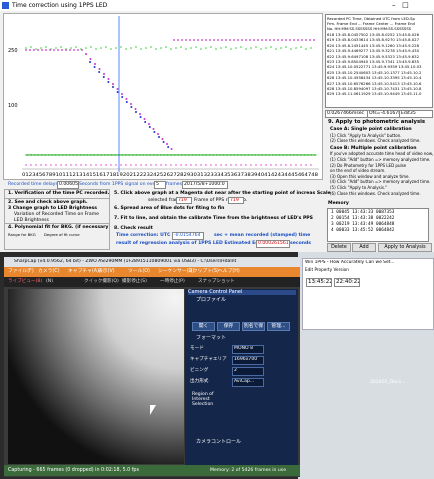 This screenshot has width=434, height=479. I want to click on y-tick-label: 250, so click(13, 51).